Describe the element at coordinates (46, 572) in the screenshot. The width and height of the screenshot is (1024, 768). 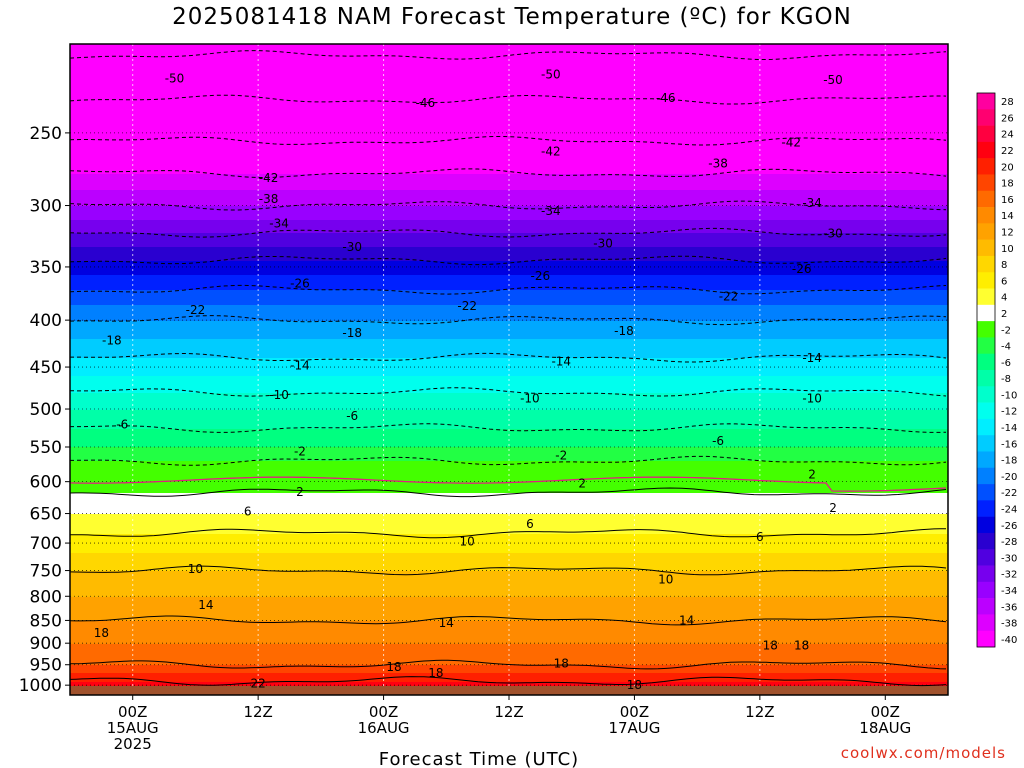
I see `y-tick-label: 750` at that location.